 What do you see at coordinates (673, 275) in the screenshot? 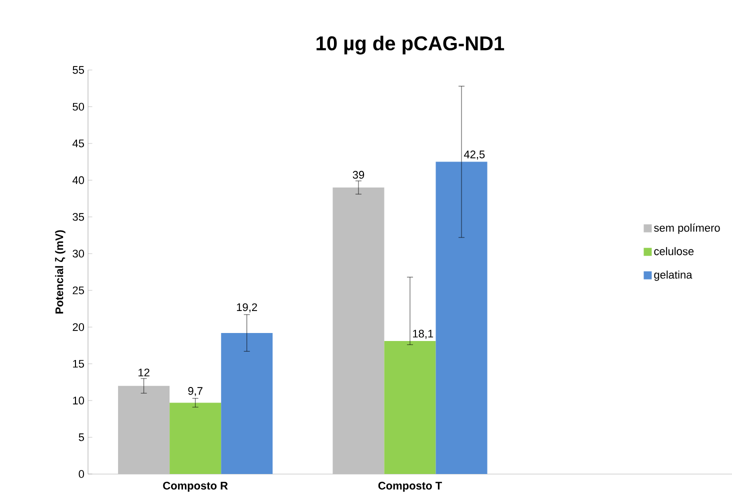
I see `legend-label: gelatina` at bounding box center [673, 275].